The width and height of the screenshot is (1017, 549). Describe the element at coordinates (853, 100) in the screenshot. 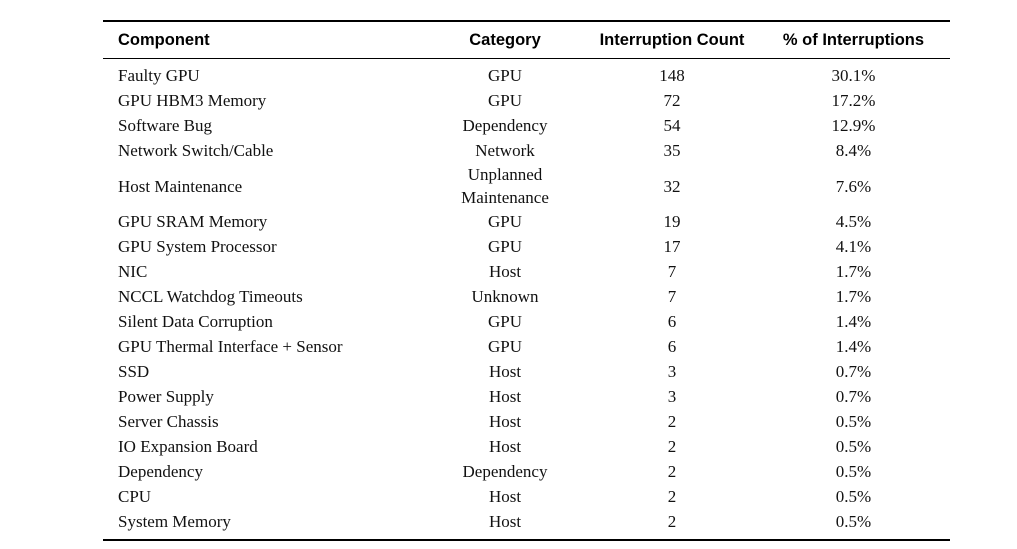

I see `cell-percent: 17.2%` at that location.